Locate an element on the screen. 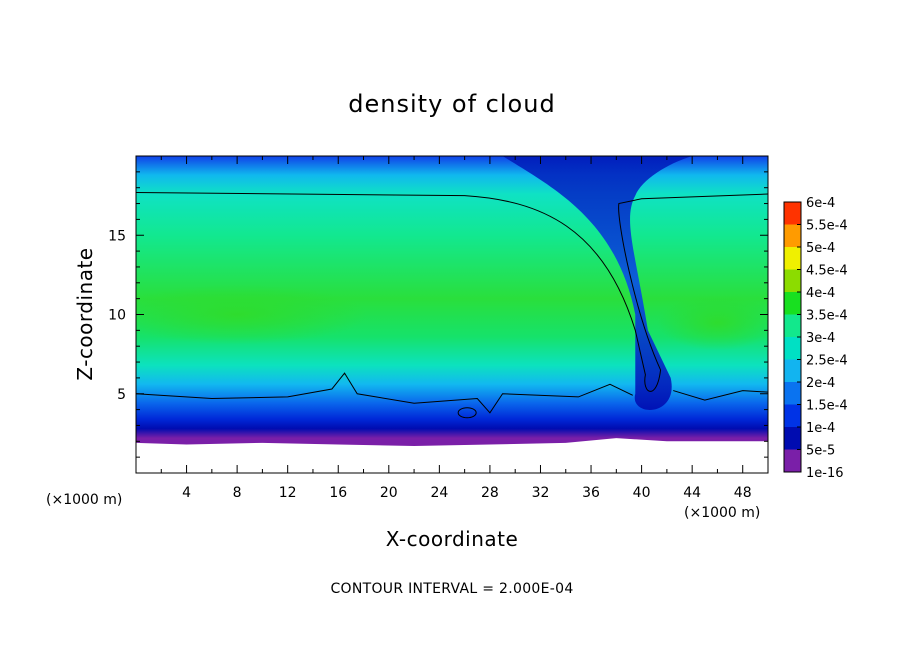  colorbar-label: 1e-4 is located at coordinates (820, 428).